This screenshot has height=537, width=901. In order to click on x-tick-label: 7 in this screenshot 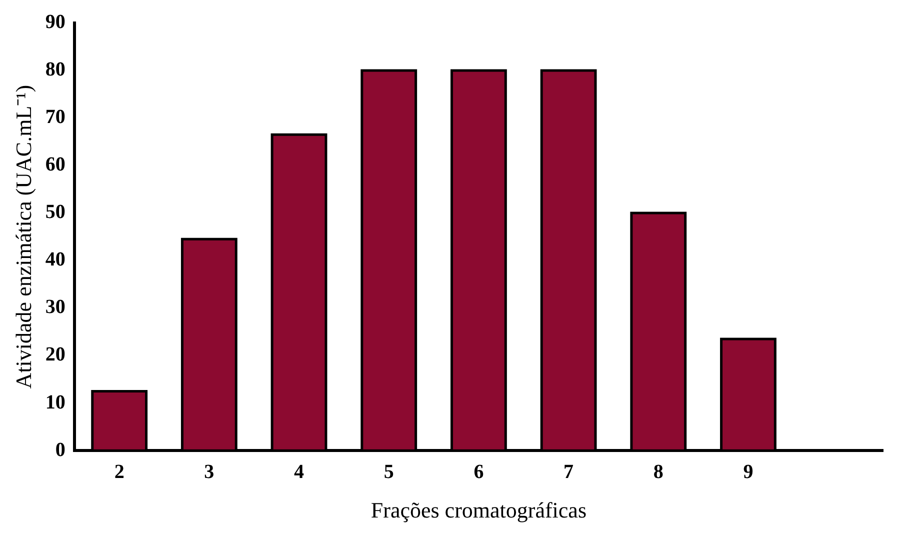, I will do `click(569, 471)`.